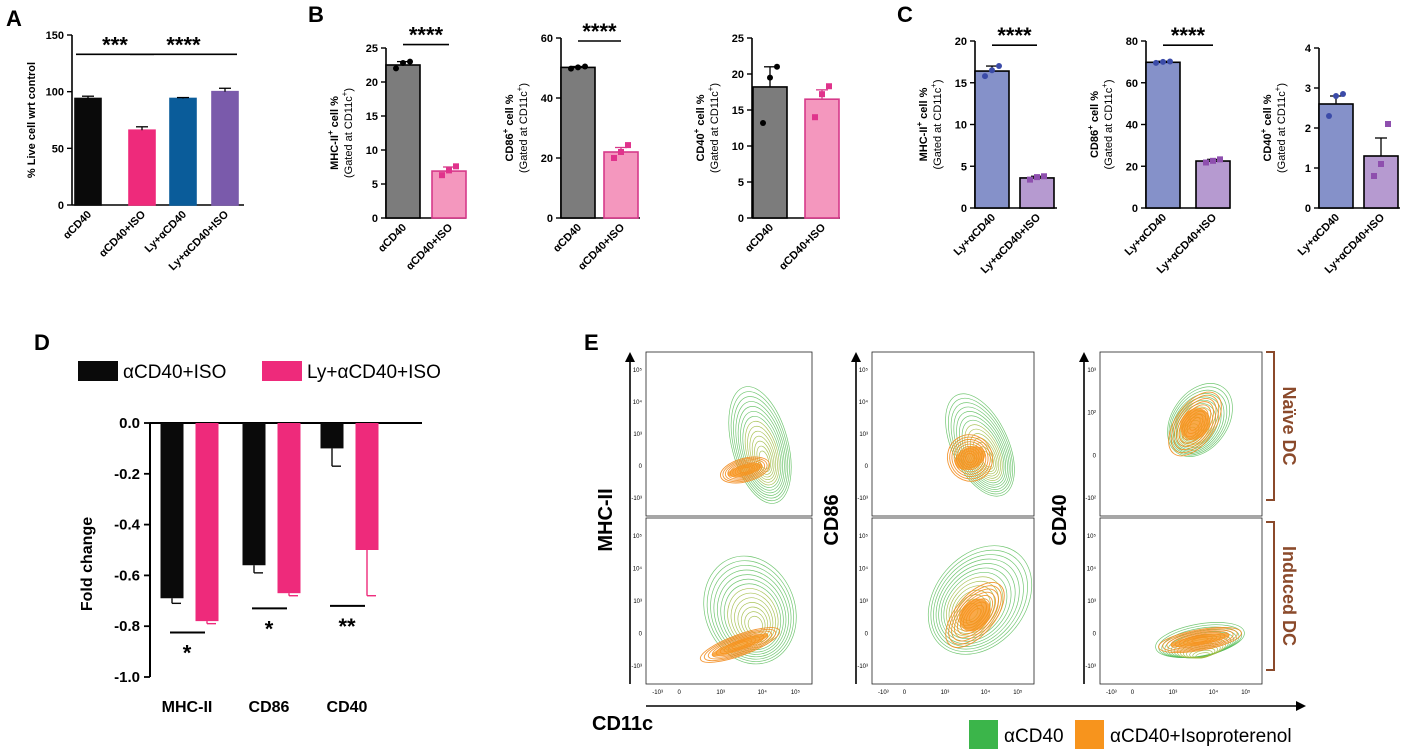 This screenshot has height=752, width=1416. I want to click on y-tick-label: 4, so click(1308, 49).